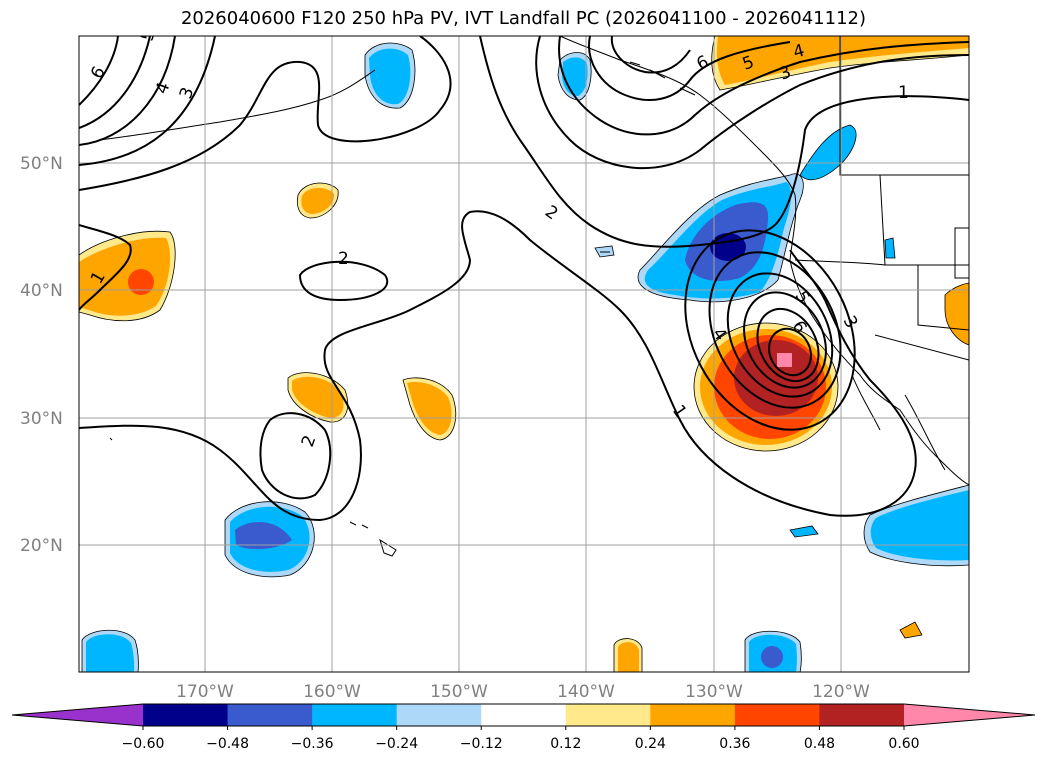  I want to click on colorbar-tick-label: 0.36, so click(734, 744).